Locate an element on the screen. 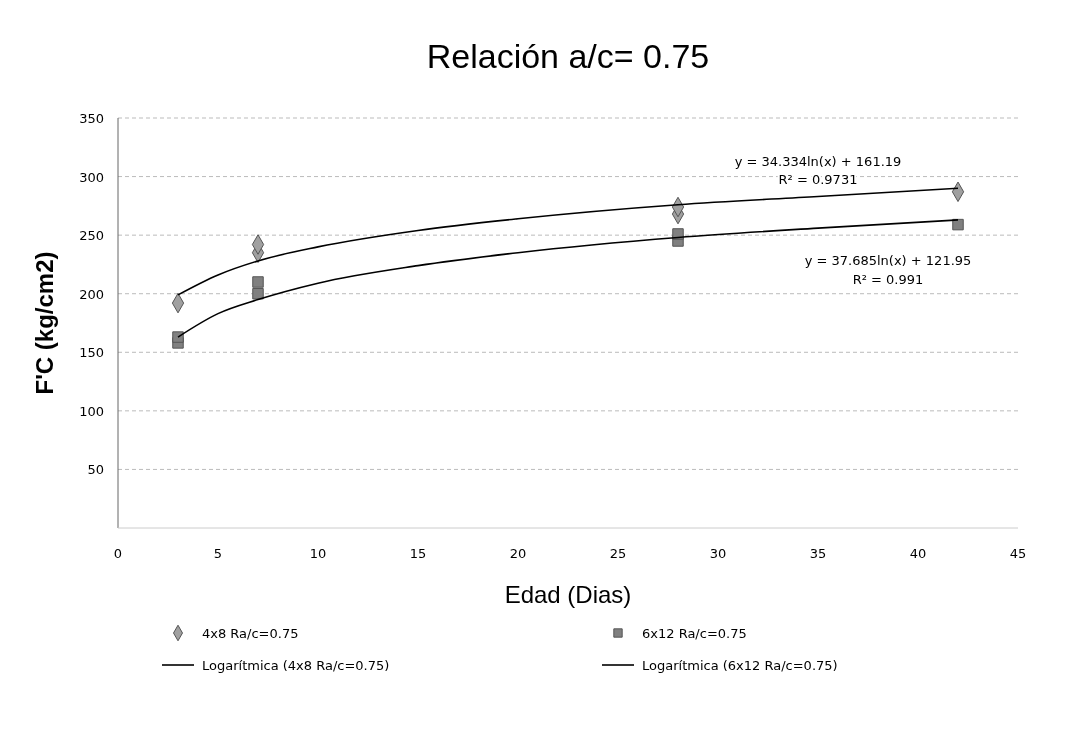  y-tick-label: 350 is located at coordinates (91, 118).